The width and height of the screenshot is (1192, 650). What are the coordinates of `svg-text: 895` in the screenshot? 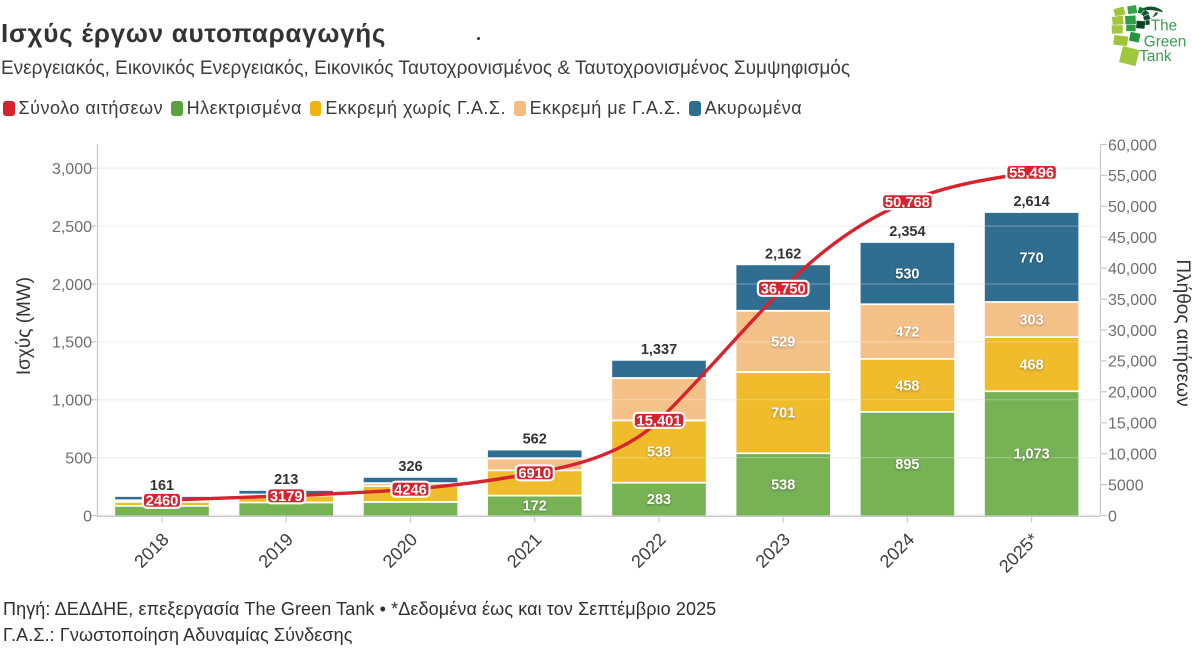 It's located at (907, 465).